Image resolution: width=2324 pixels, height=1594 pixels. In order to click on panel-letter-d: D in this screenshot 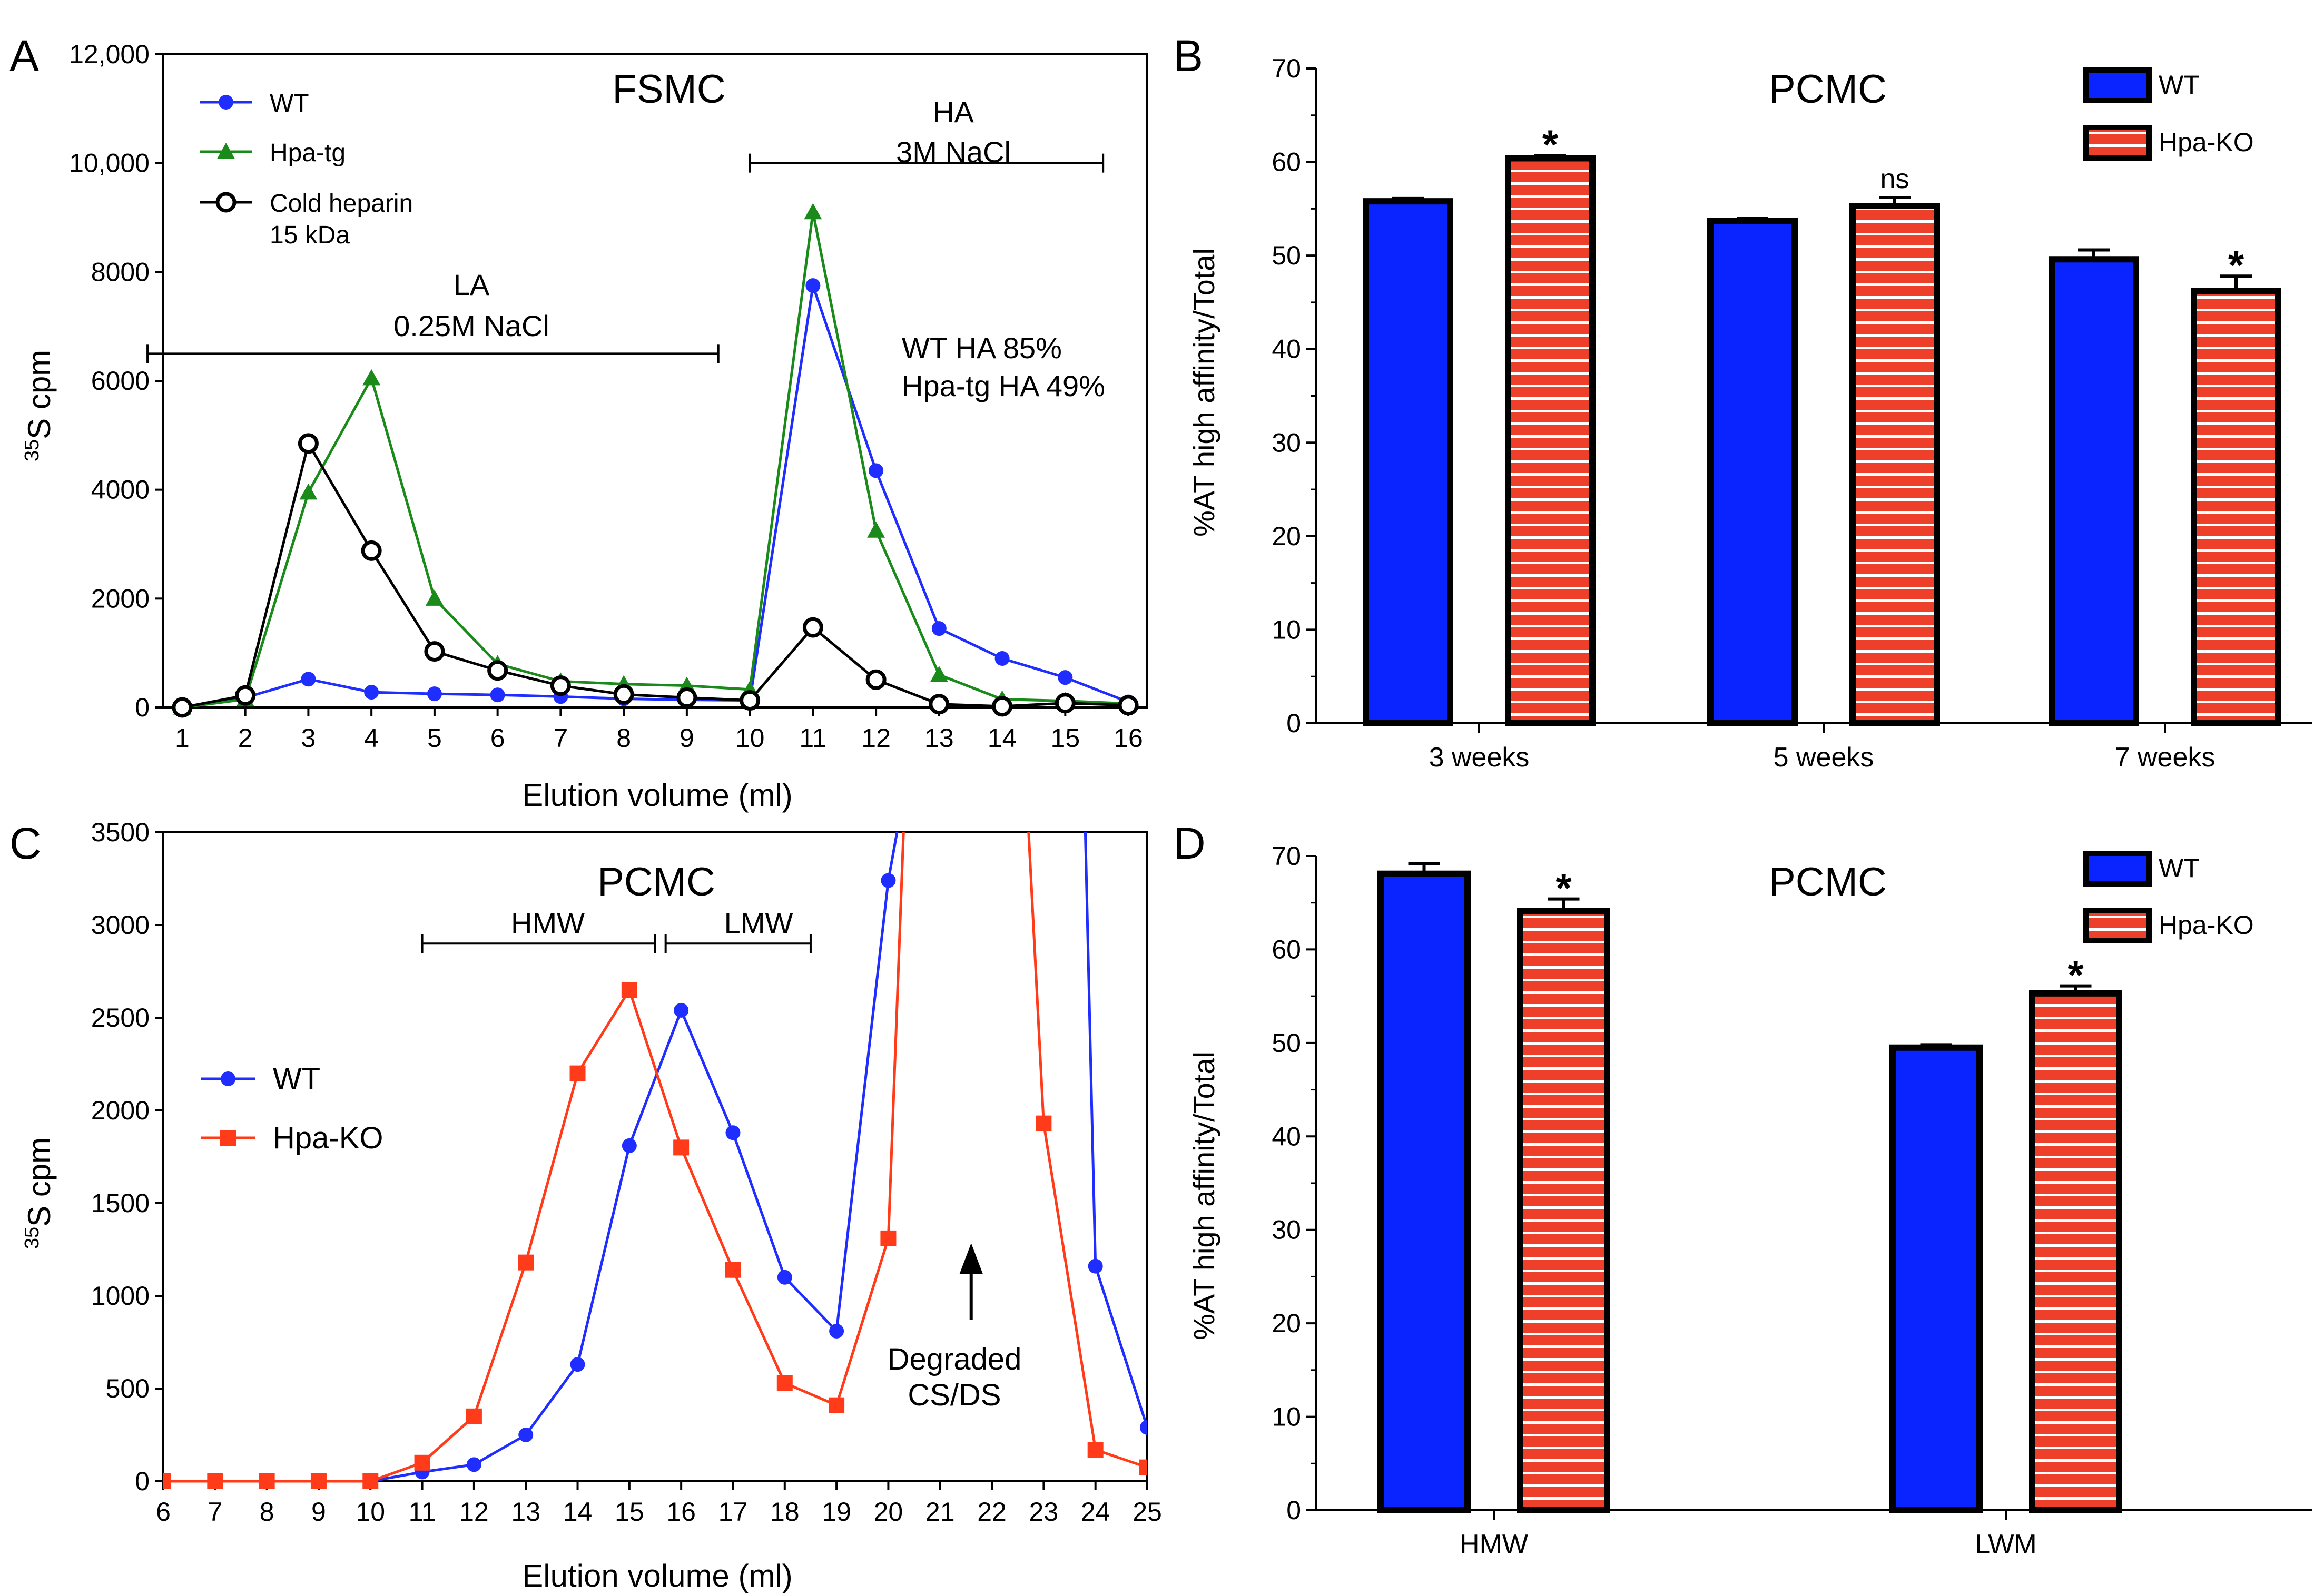, I will do `click(1190, 843)`.